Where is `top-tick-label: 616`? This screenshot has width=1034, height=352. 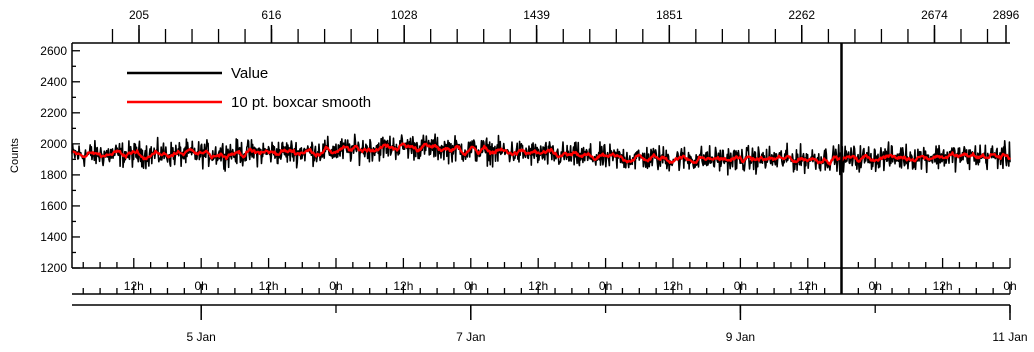 top-tick-label: 616 is located at coordinates (271, 15).